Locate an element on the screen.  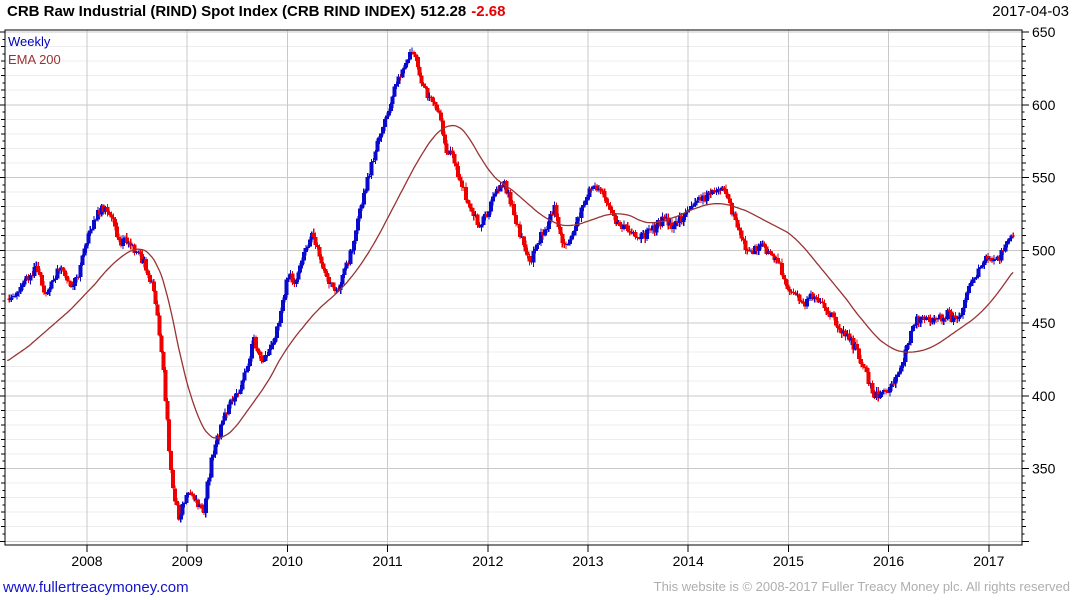
y-axis-label-450: 450 is located at coordinates (1044, 323).